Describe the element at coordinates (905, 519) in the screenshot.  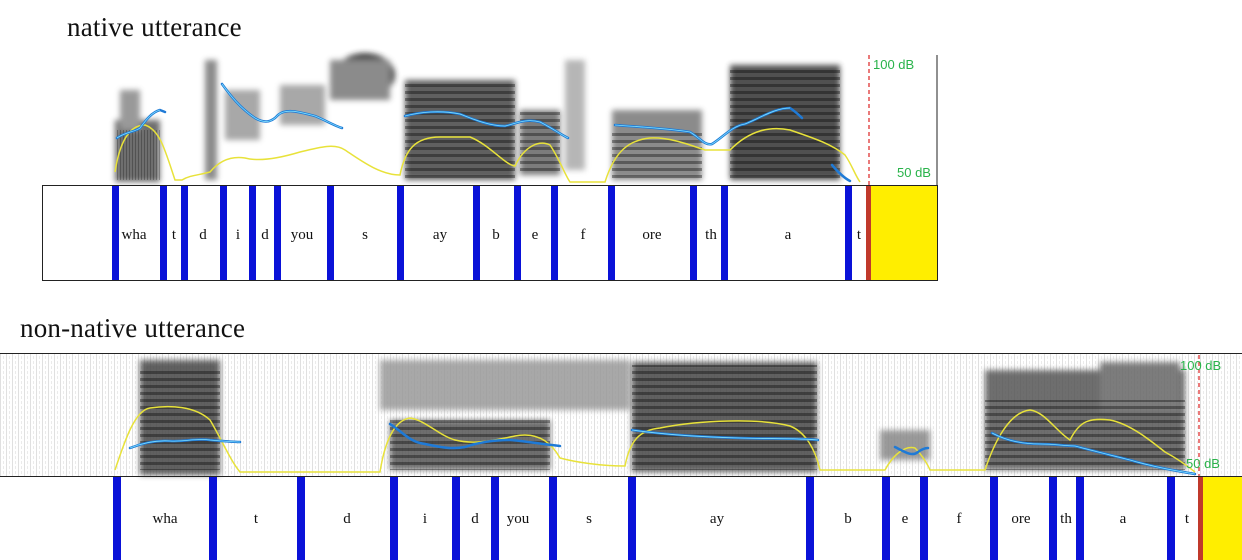
I see `nonnative-seg-label: e` at that location.